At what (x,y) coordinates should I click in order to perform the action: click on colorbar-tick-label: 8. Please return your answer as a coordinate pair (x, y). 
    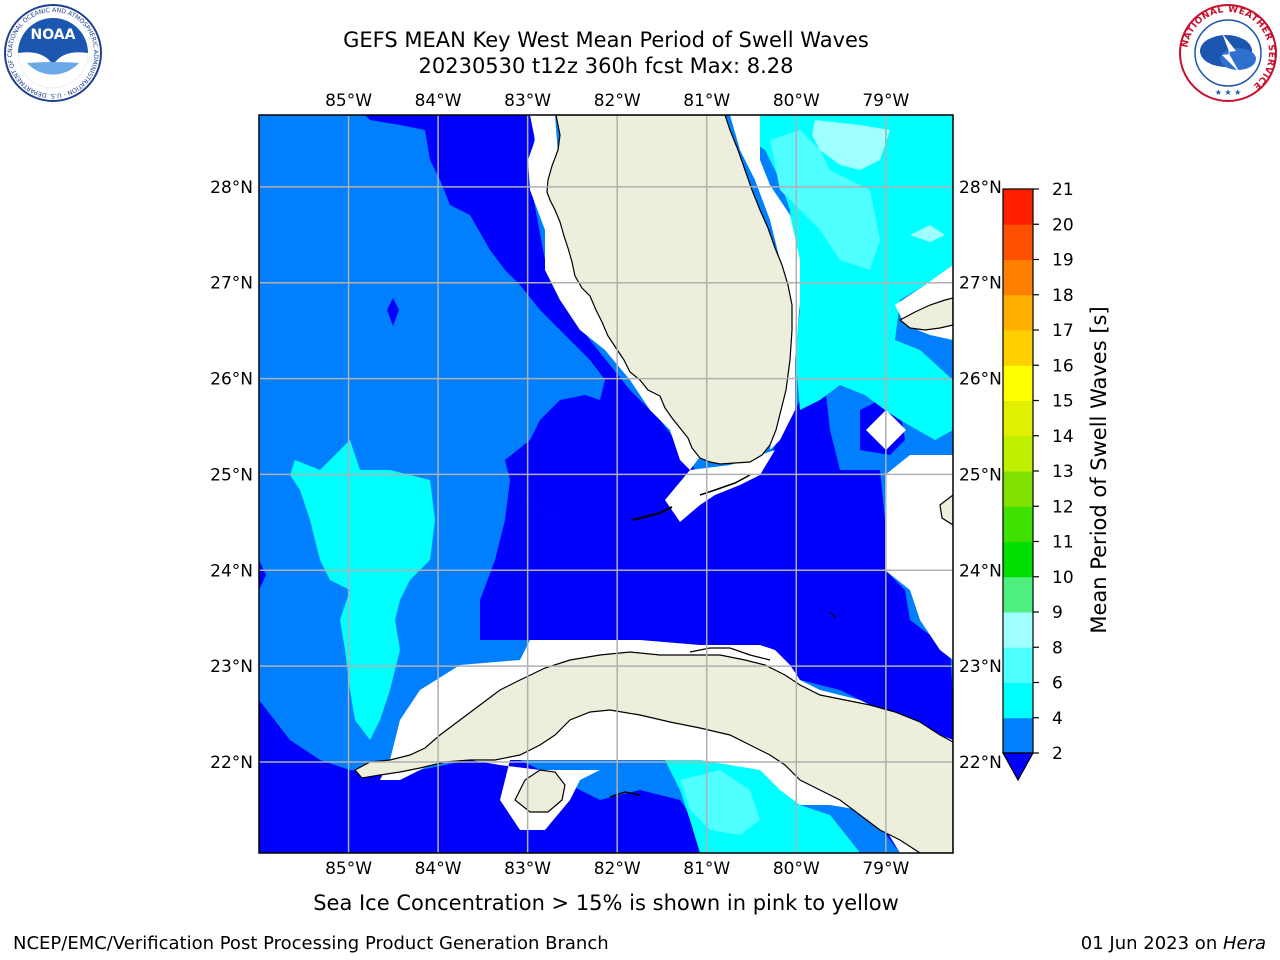
    Looking at the image, I should click on (1057, 648).